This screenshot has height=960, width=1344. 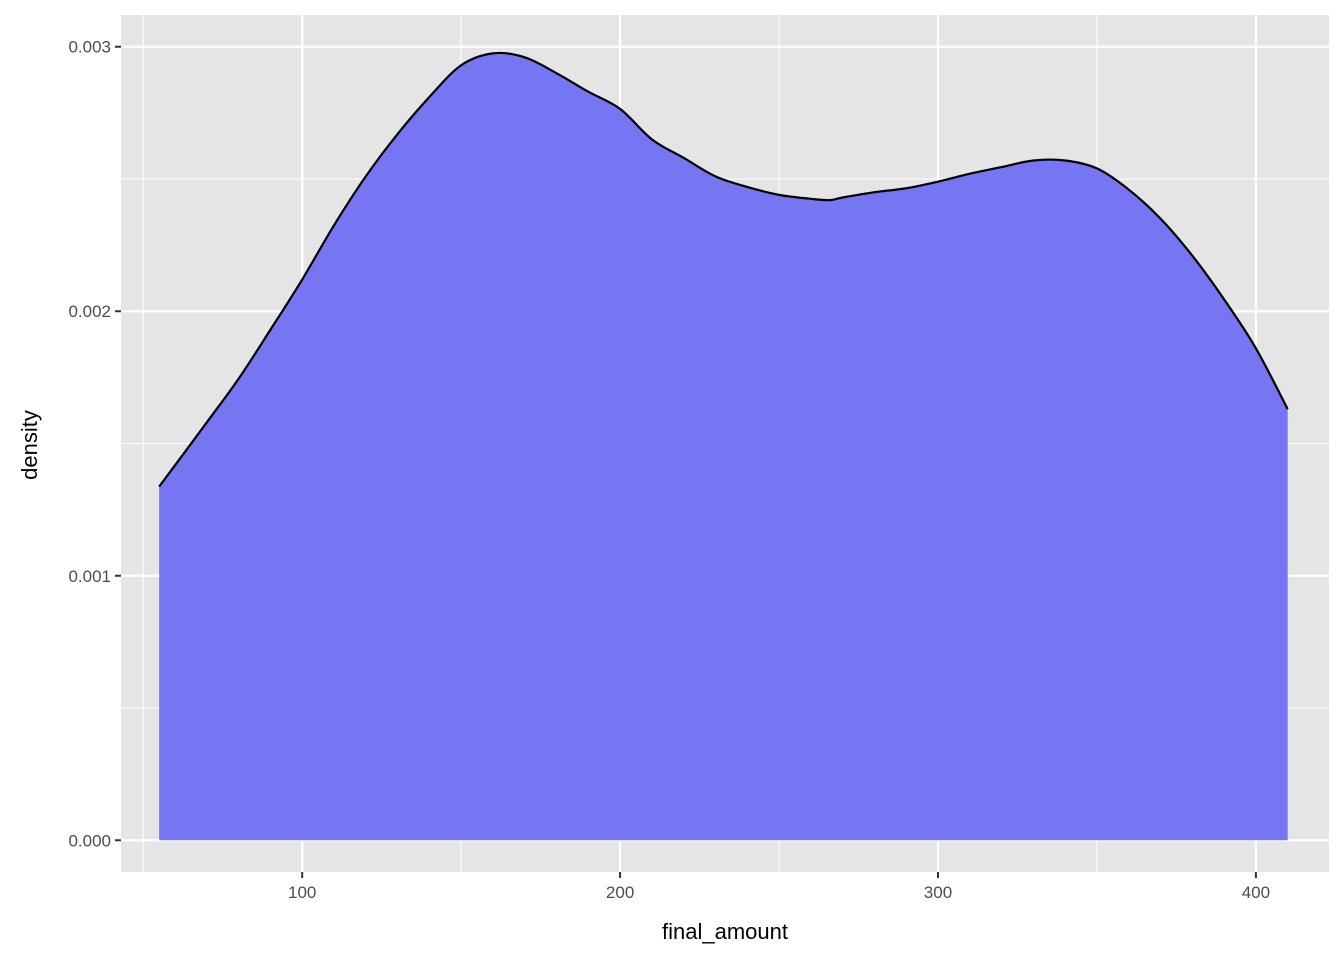 I want to click on y-tick-label-2: 0.002, so click(x=89, y=311).